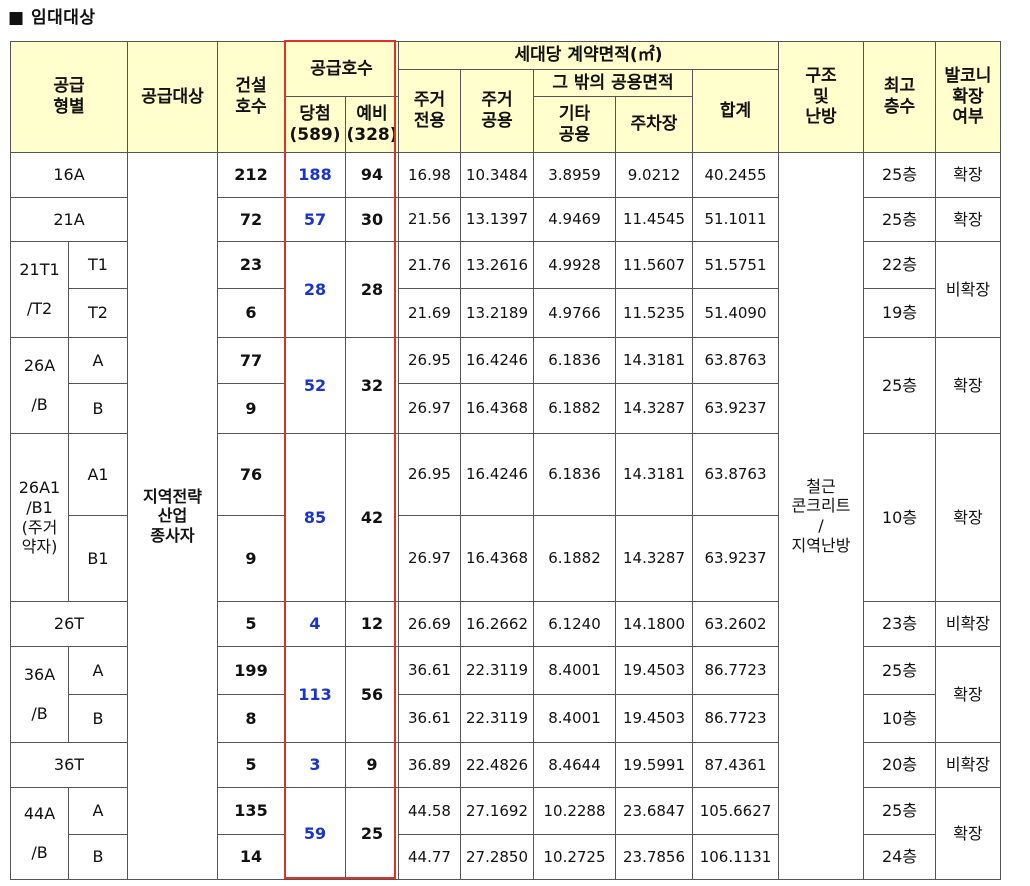 This screenshot has width=1030, height=886. Describe the element at coordinates (39, 385) in the screenshot. I see `group-type-cell: 26A/B` at that location.